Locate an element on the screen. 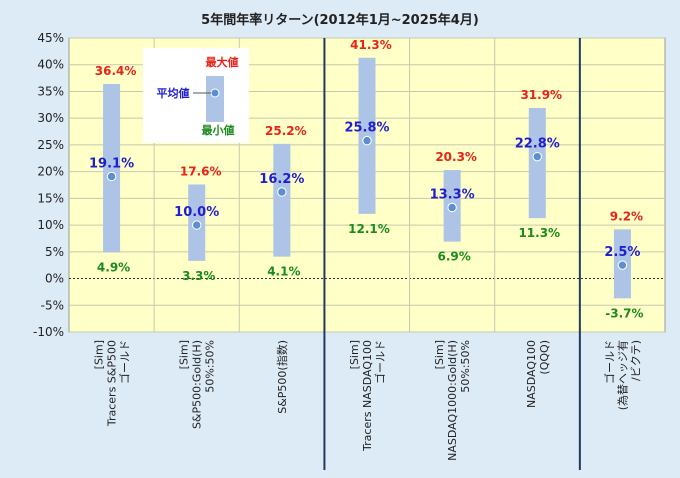 The width and height of the screenshot is (680, 478). avg-value-label: 25.8% is located at coordinates (366, 128).